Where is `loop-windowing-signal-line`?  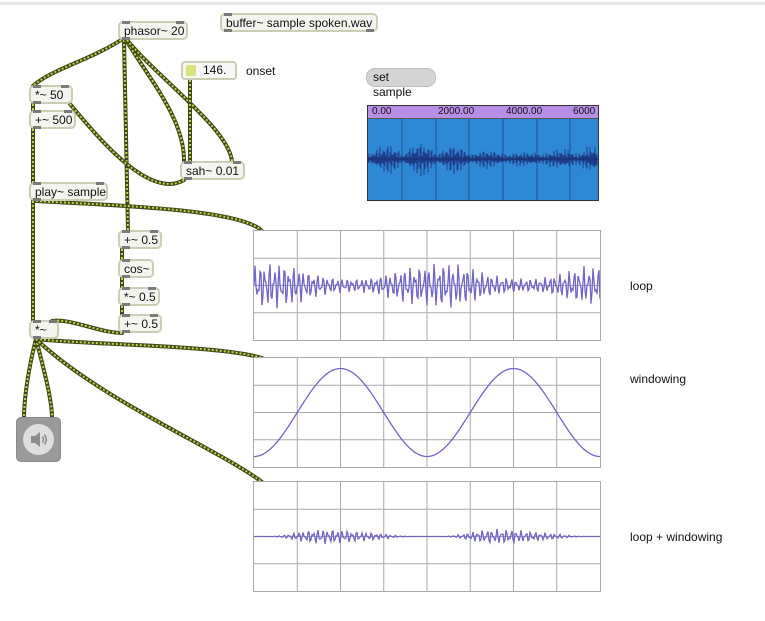 loop-windowing-signal-line is located at coordinates (427, 536).